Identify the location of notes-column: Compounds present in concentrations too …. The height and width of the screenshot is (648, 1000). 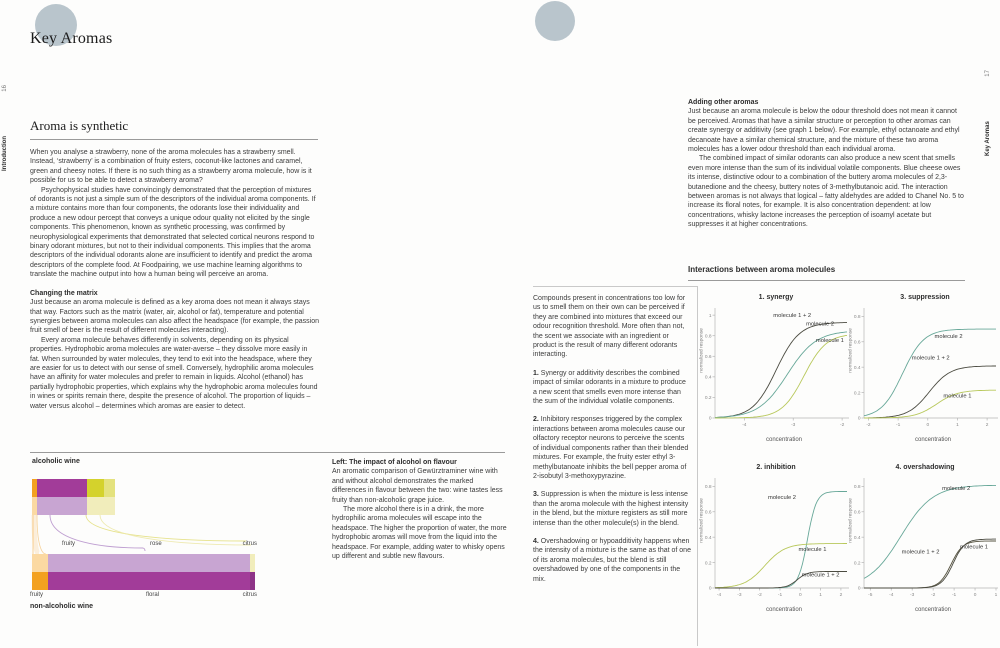
(615, 466).